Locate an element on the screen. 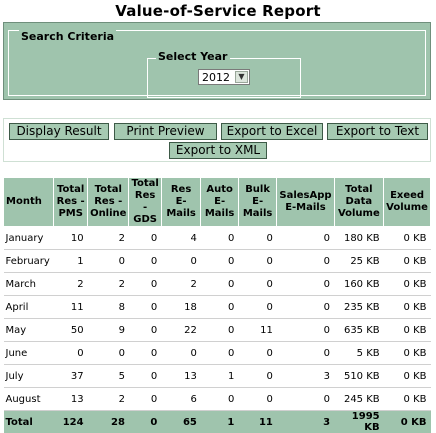 The width and height of the screenshot is (436, 433). print-preview-button: Print Preview is located at coordinates (165, 131).